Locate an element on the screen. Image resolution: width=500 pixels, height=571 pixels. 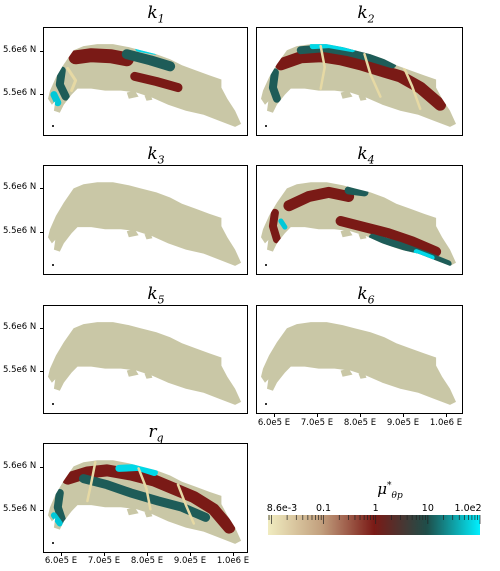
colorbar-tick-label: 0.1 is located at coordinates (323, 508).